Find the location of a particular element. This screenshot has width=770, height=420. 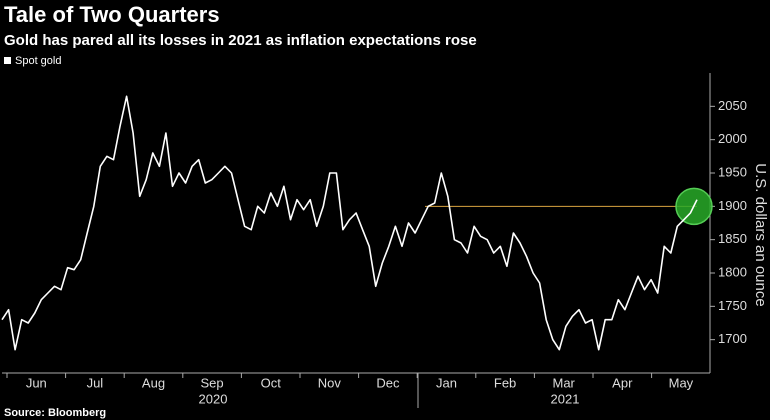

year-label: 2020 is located at coordinates (213, 398).